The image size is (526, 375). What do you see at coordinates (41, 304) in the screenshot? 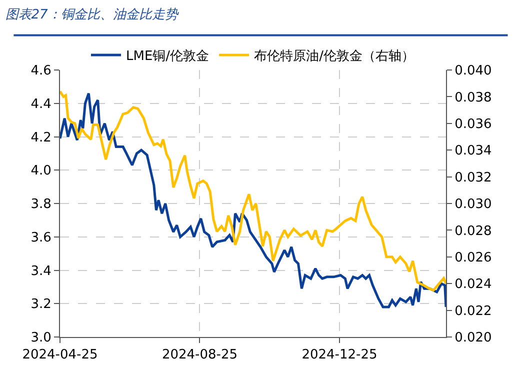
I see `y-tick-label: 3.2` at bounding box center [41, 304].